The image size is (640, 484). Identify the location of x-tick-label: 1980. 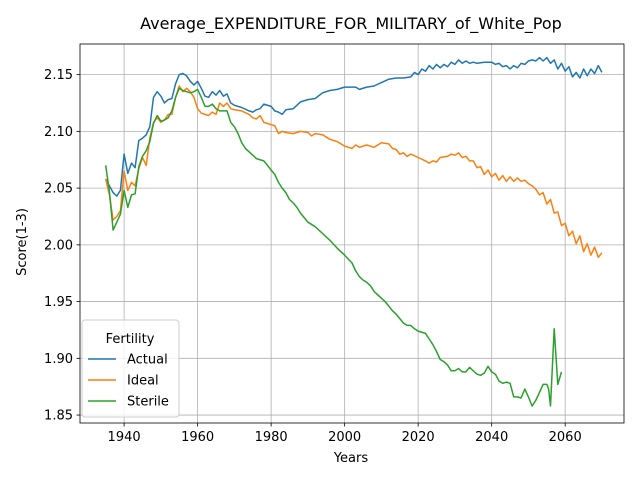
(271, 437).